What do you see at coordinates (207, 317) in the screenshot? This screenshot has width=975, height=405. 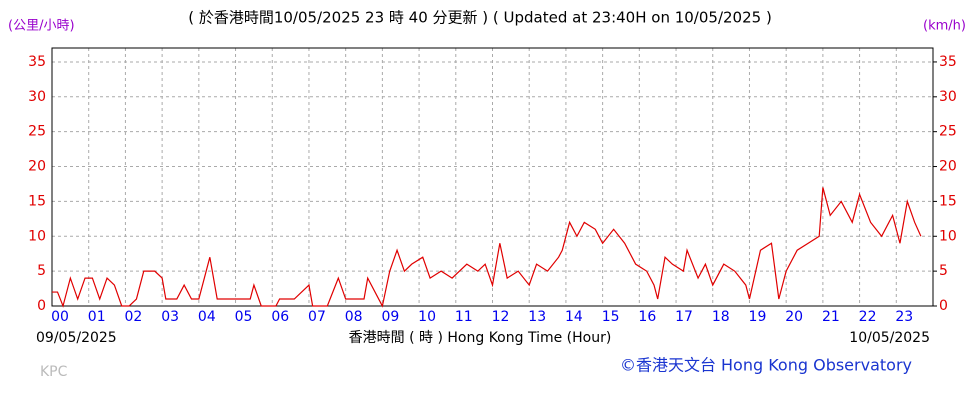 I see `x-tick-label: 04` at bounding box center [207, 317].